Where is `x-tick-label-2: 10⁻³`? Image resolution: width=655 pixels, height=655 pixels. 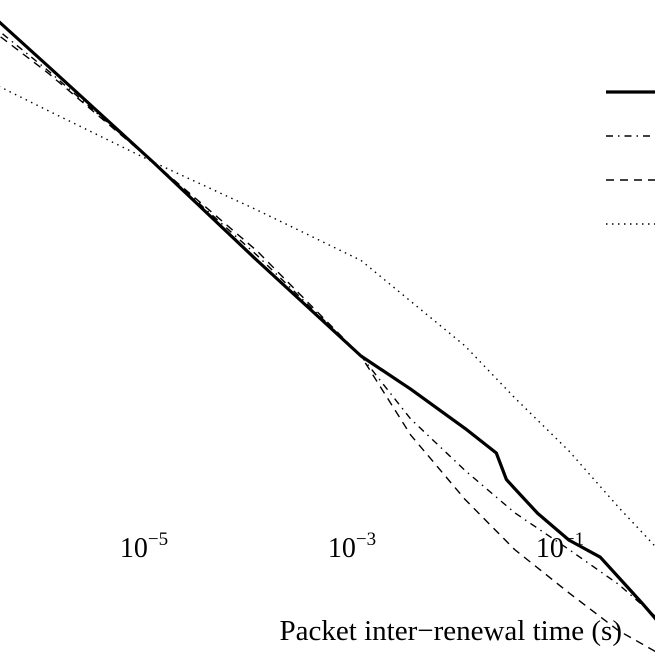
x-tick-label-2: 10⁻³ is located at coordinates (352, 546).